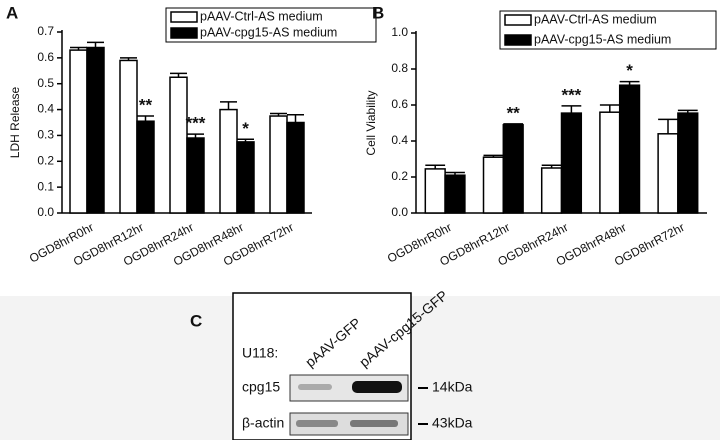 Image resolution: width=720 pixels, height=440 pixels. I want to click on blot-strip, so click(349, 424).